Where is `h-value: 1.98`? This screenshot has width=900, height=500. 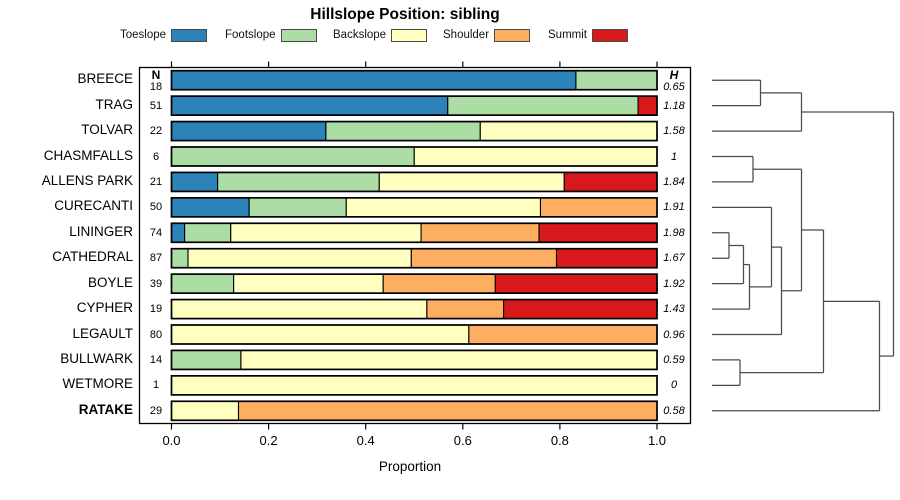 h-value: 1.98 is located at coordinates (674, 232).